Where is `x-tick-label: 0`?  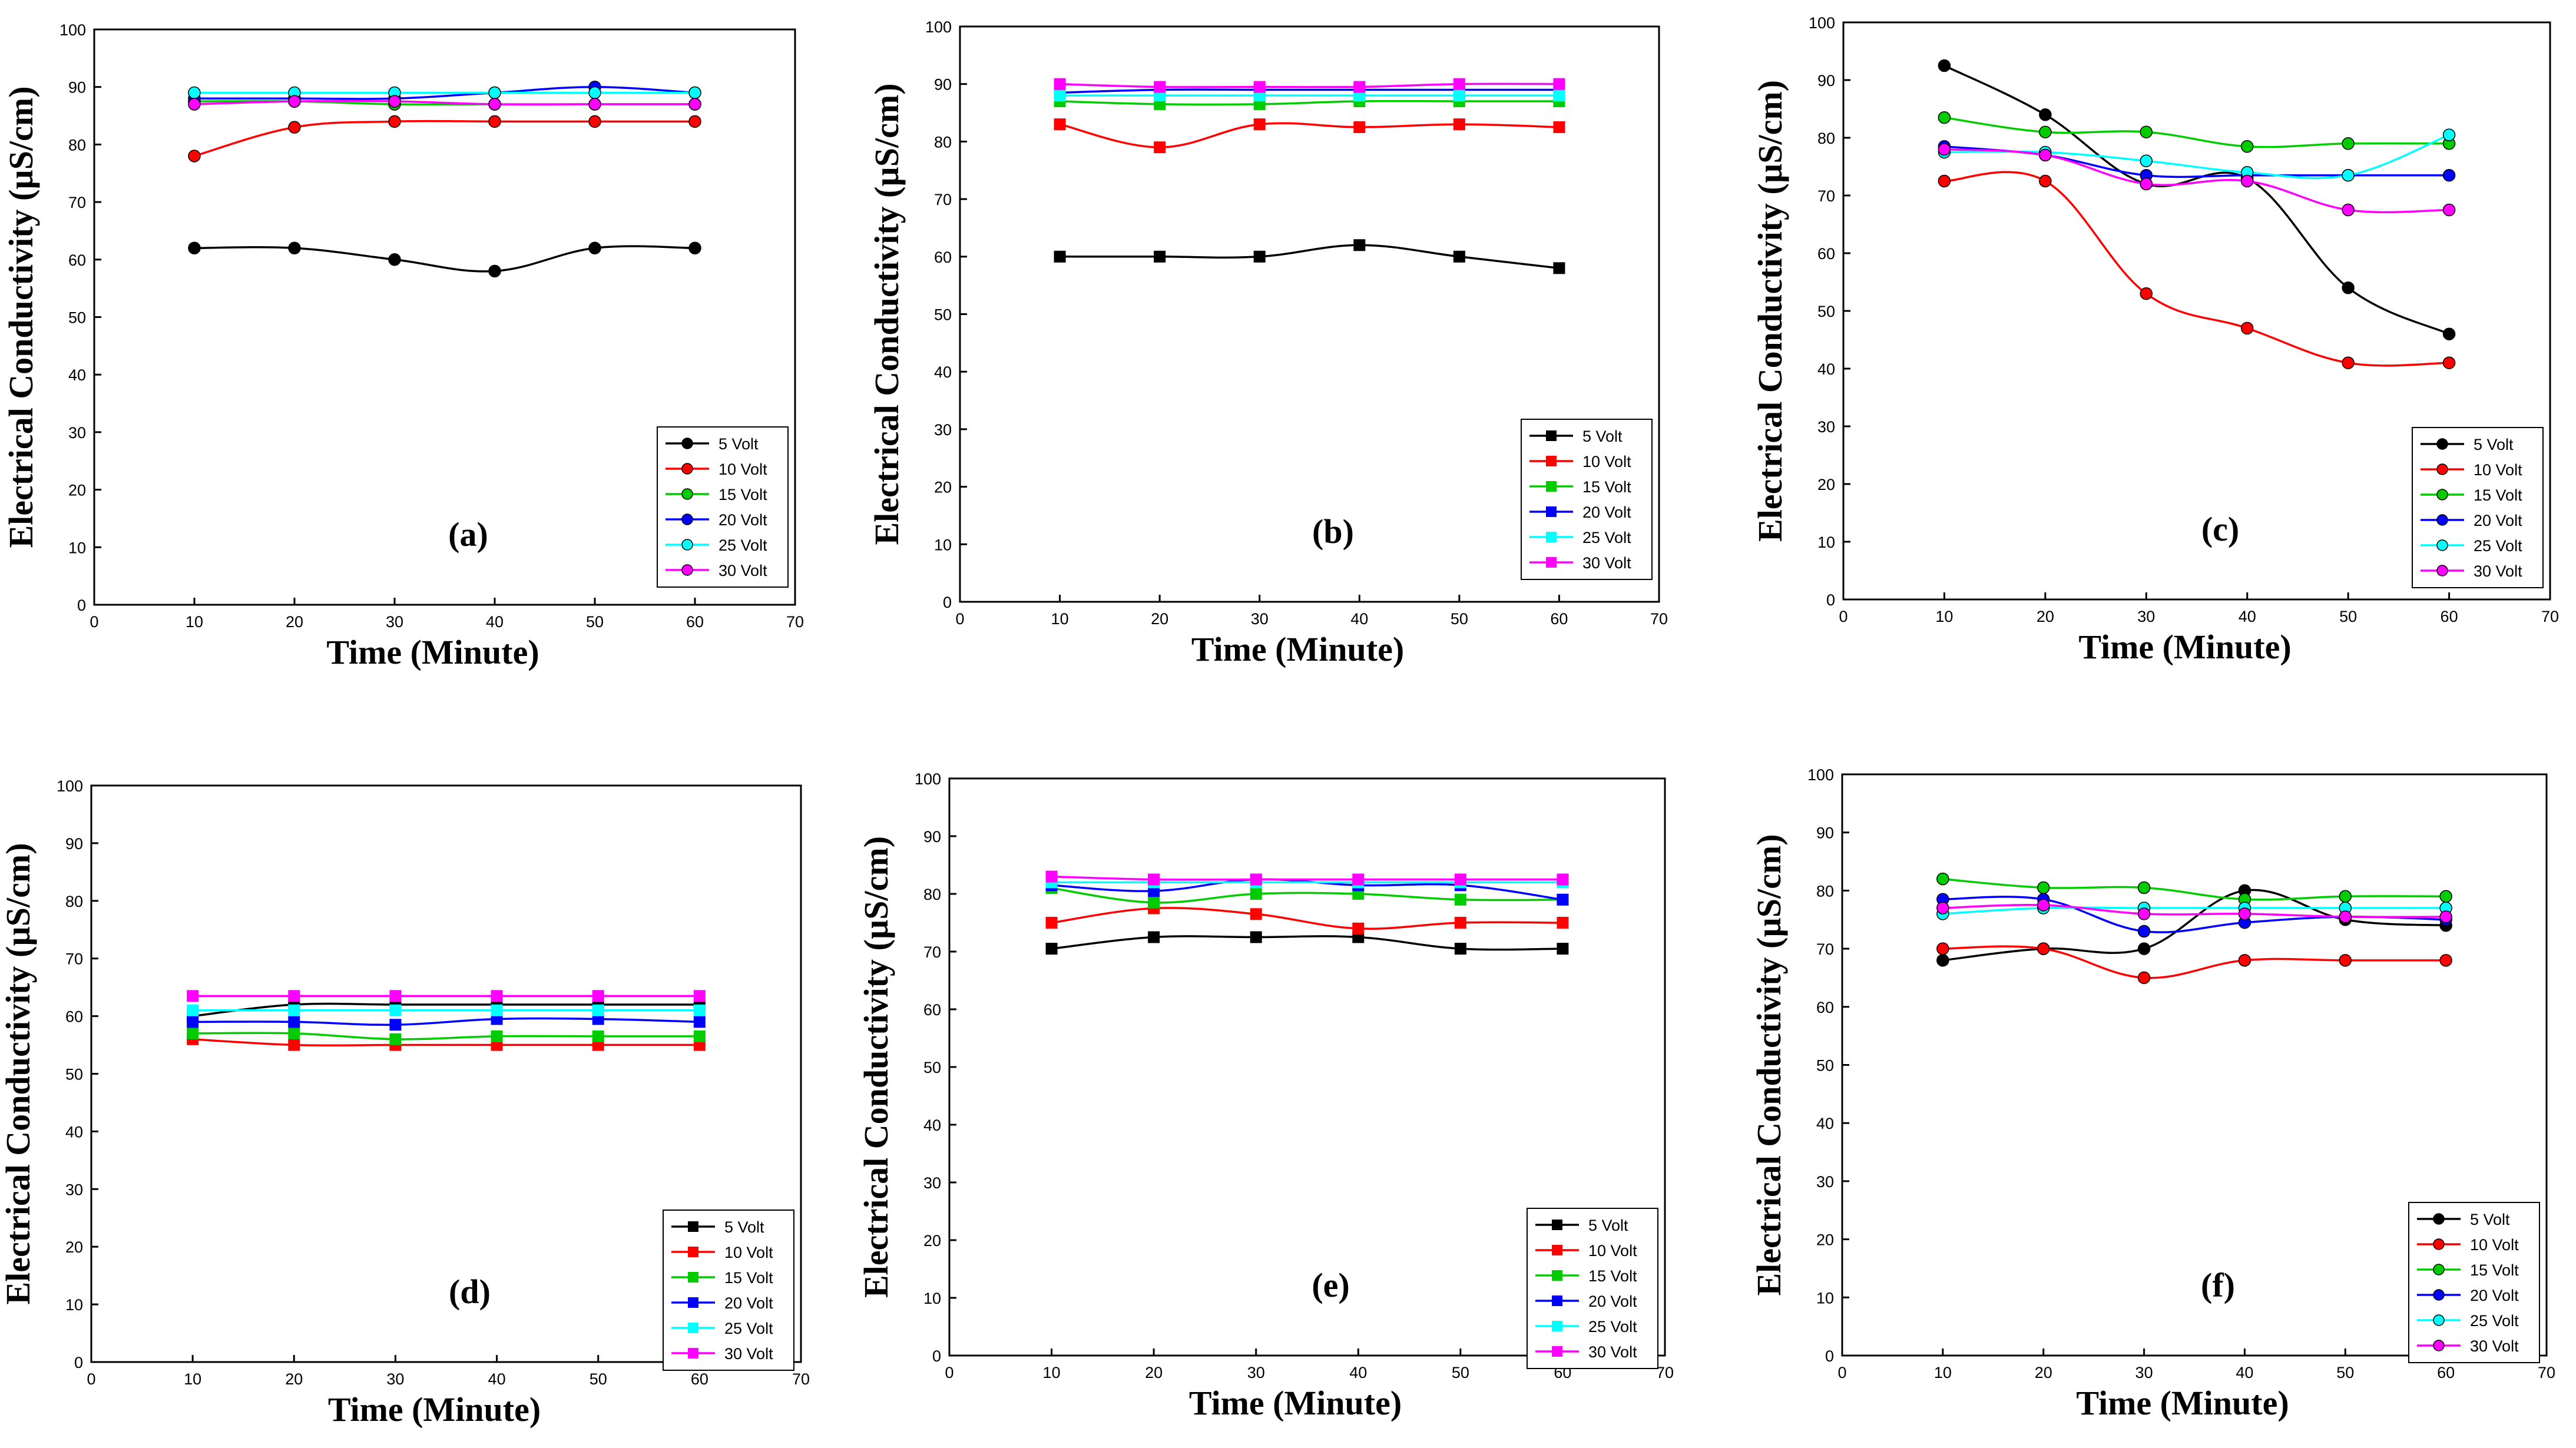 x-tick-label: 0 is located at coordinates (91, 1379).